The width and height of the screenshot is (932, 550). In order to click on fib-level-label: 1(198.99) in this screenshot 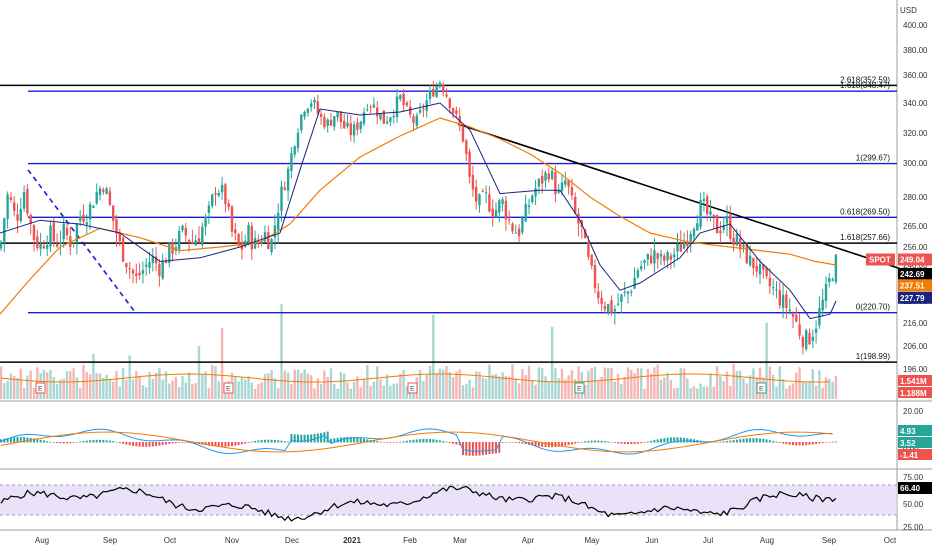, I will do `click(873, 356)`.